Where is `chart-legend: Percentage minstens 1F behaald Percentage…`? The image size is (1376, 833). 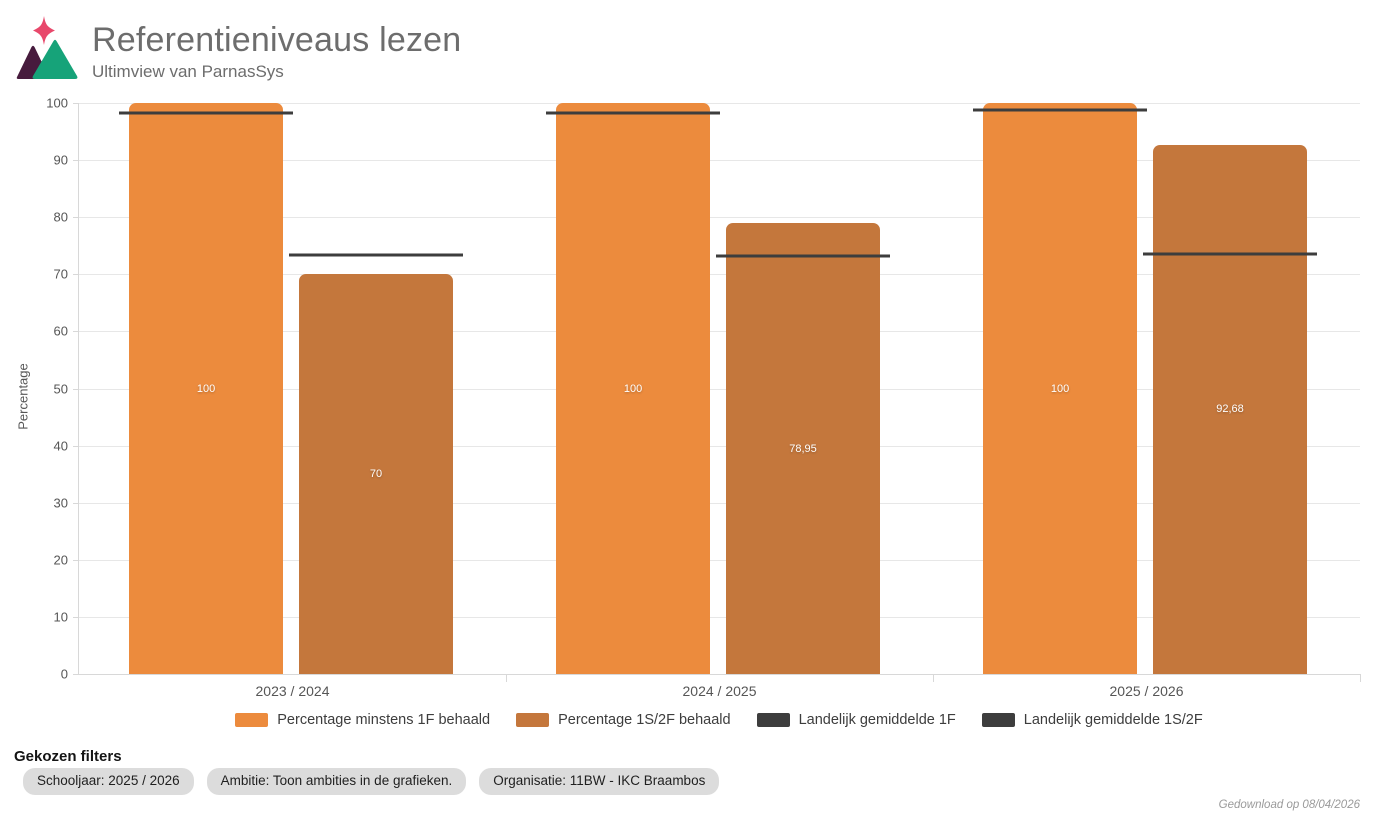
chart-legend: Percentage minstens 1F behaald Percentage… is located at coordinates (719, 720).